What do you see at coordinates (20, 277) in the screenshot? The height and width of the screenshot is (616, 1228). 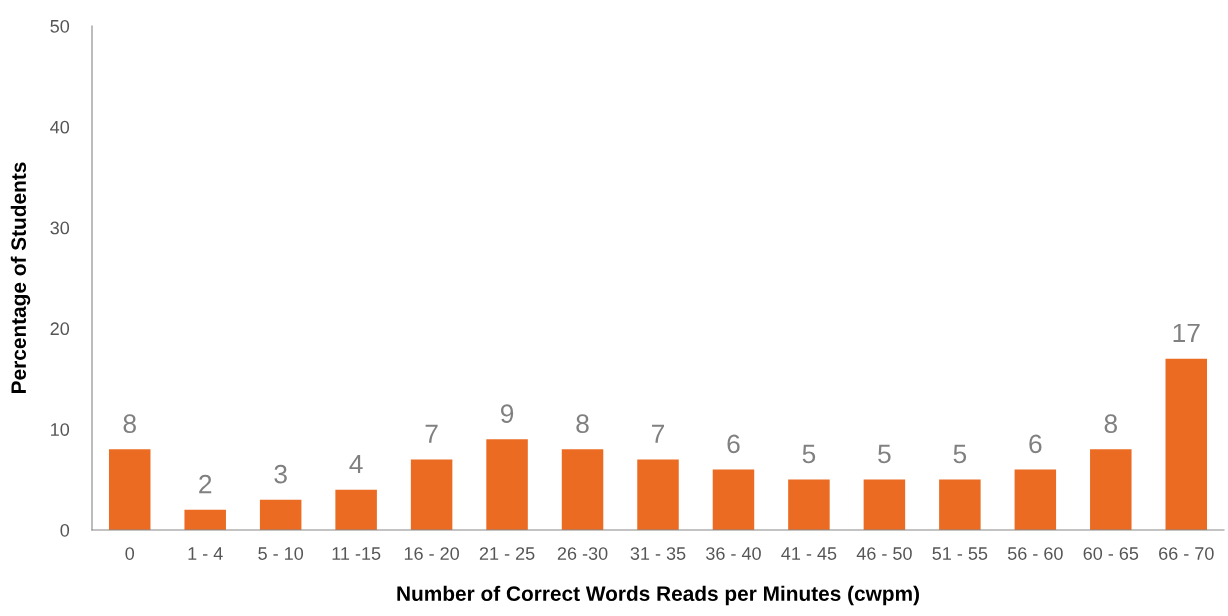 I see `y-axis-title: Percentage of Students` at bounding box center [20, 277].